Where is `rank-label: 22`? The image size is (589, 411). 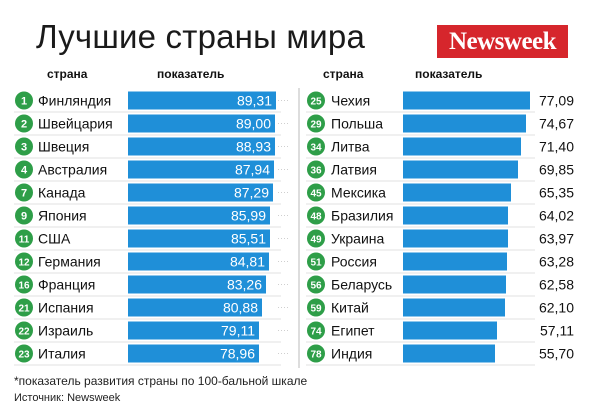
rank-label: 22 is located at coordinates (24, 332).